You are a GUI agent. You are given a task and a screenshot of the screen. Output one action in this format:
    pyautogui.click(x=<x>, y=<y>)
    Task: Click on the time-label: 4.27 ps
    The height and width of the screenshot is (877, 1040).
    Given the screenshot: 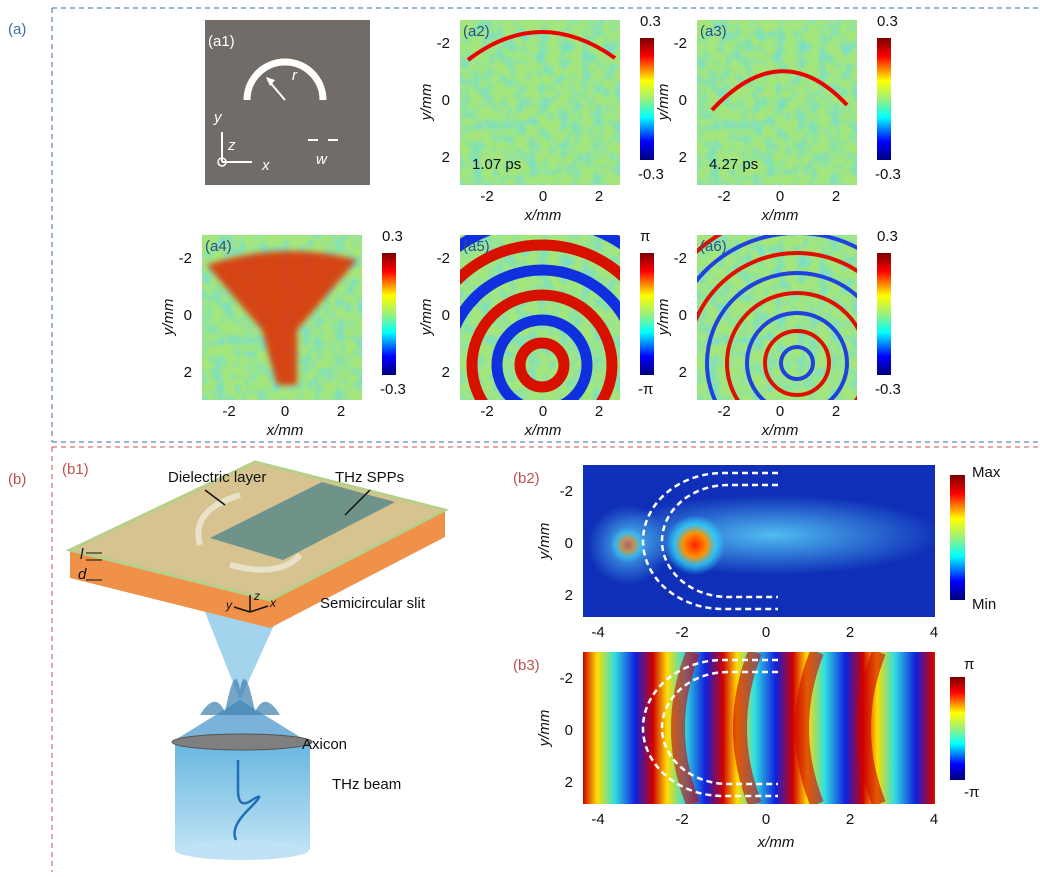 What is the action you would take?
    pyautogui.click(x=733, y=164)
    